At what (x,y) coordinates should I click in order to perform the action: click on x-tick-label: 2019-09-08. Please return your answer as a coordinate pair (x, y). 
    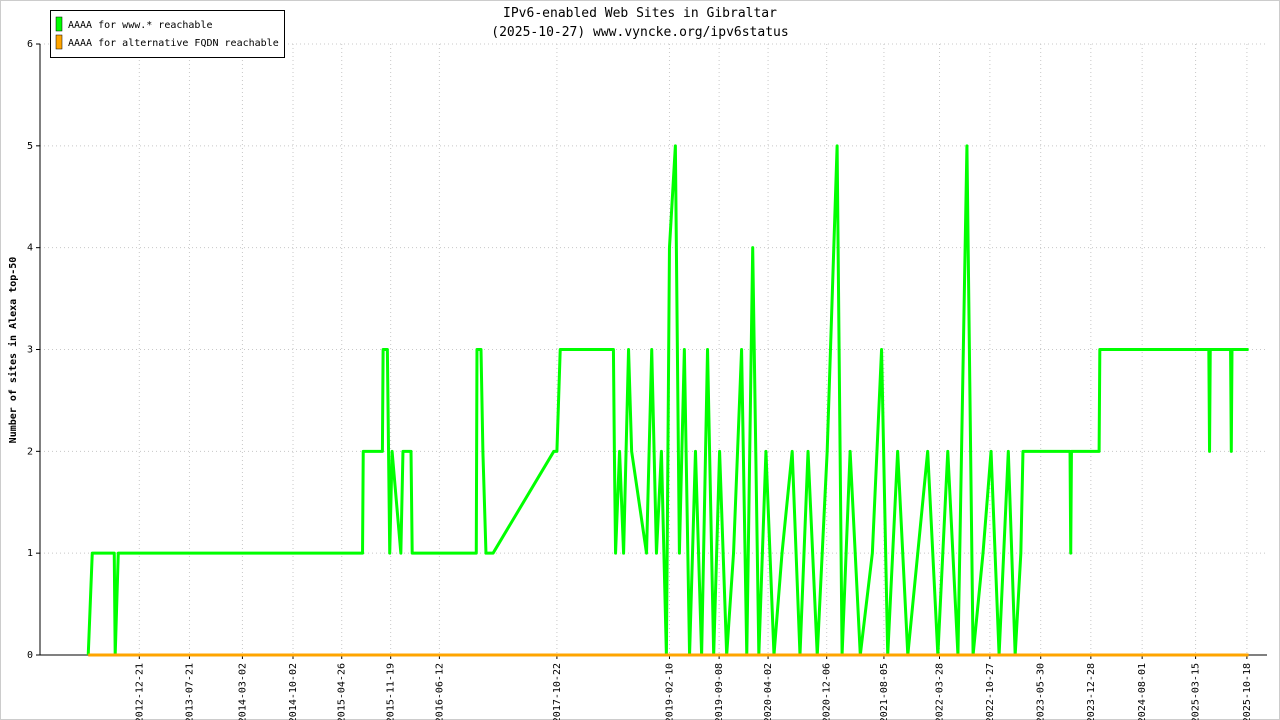
    Looking at the image, I should click on (719, 691).